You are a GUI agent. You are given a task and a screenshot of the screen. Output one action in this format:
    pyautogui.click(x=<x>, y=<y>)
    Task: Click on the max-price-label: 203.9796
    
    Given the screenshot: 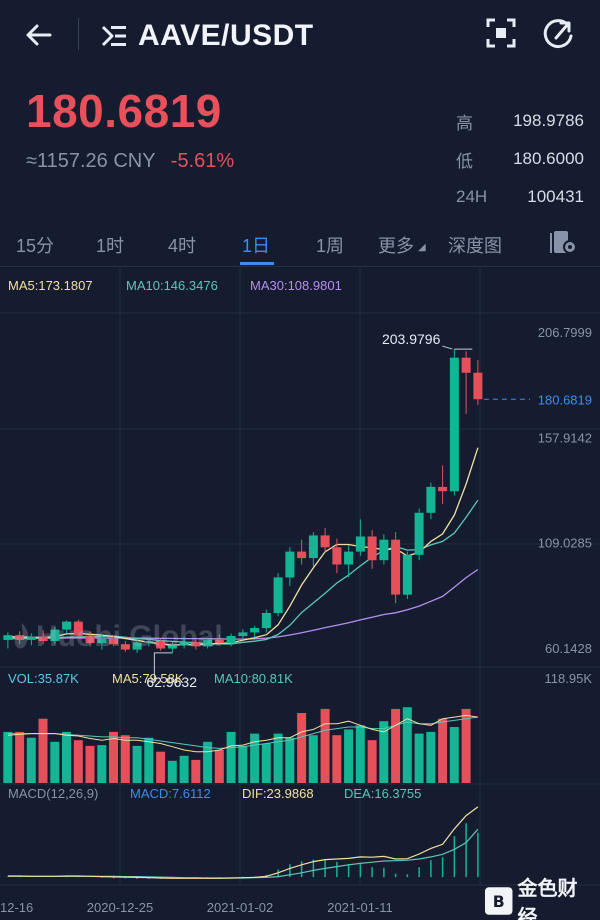 What is the action you would take?
    pyautogui.click(x=411, y=339)
    